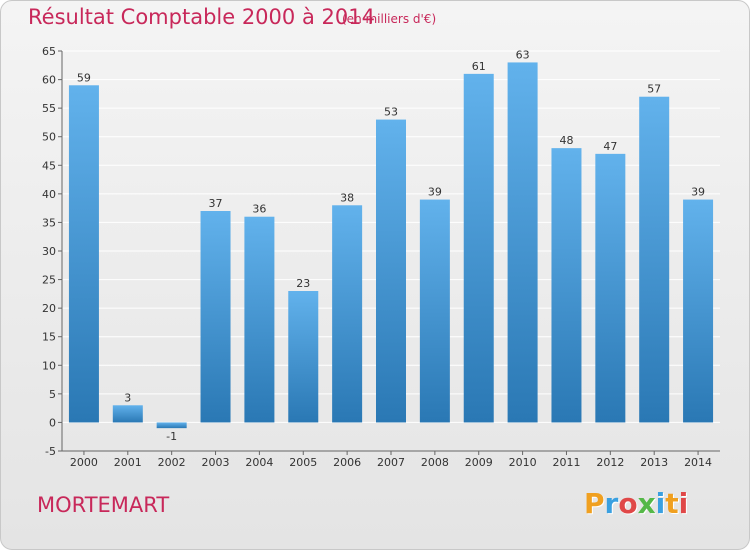 The image size is (750, 550). I want to click on x-tick-label: 2005, so click(303, 462).